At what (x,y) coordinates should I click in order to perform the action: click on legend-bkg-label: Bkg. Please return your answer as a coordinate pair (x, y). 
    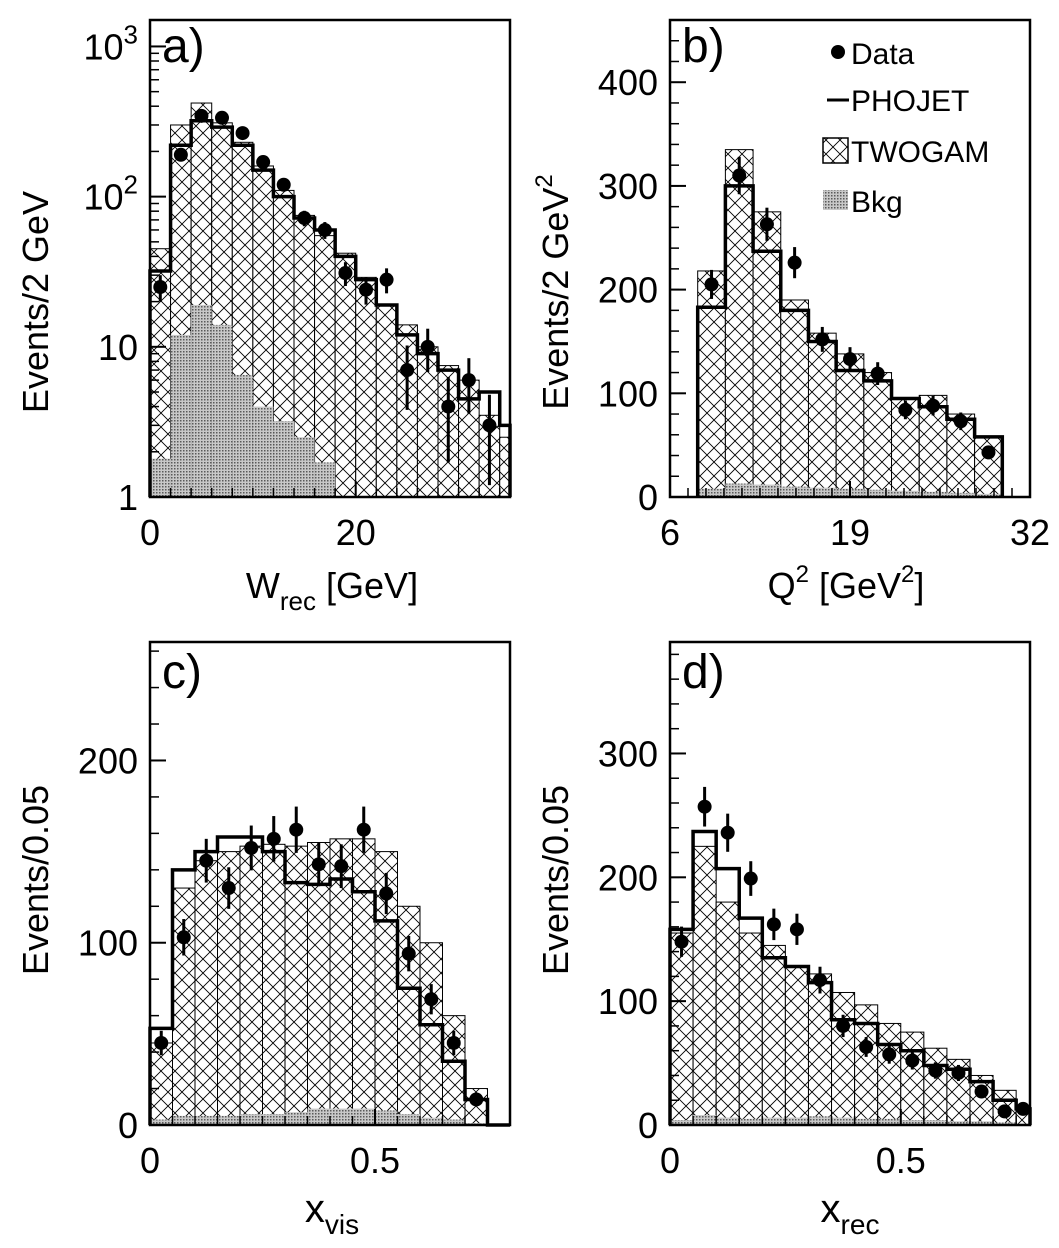
    Looking at the image, I should click on (877, 202).